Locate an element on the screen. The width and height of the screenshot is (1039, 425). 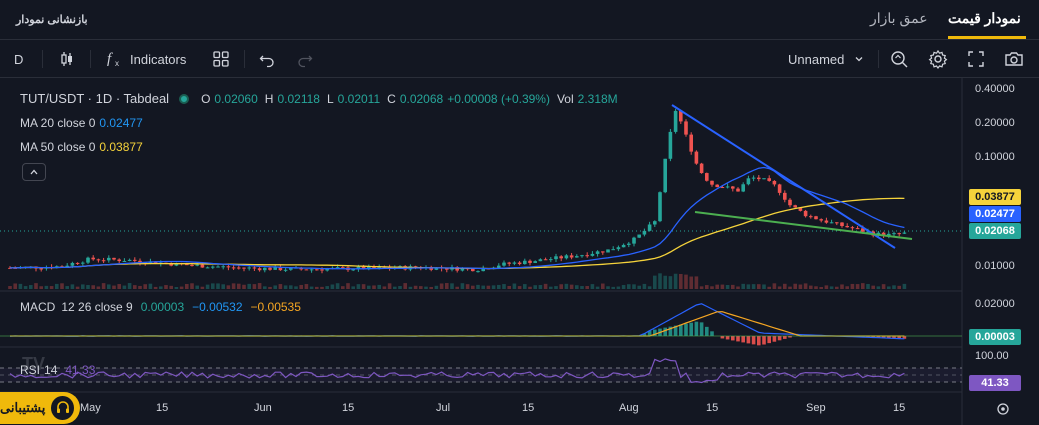
axis-settings-icon is located at coordinates (1003, 409).